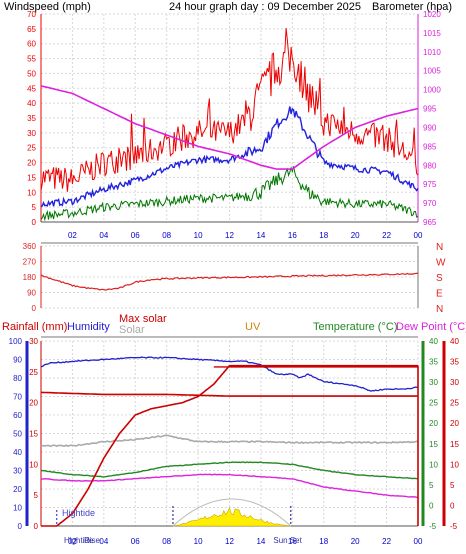 This screenshot has width=466, height=554. I want to click on dewpoint-tick-label: 20, so click(454, 423).